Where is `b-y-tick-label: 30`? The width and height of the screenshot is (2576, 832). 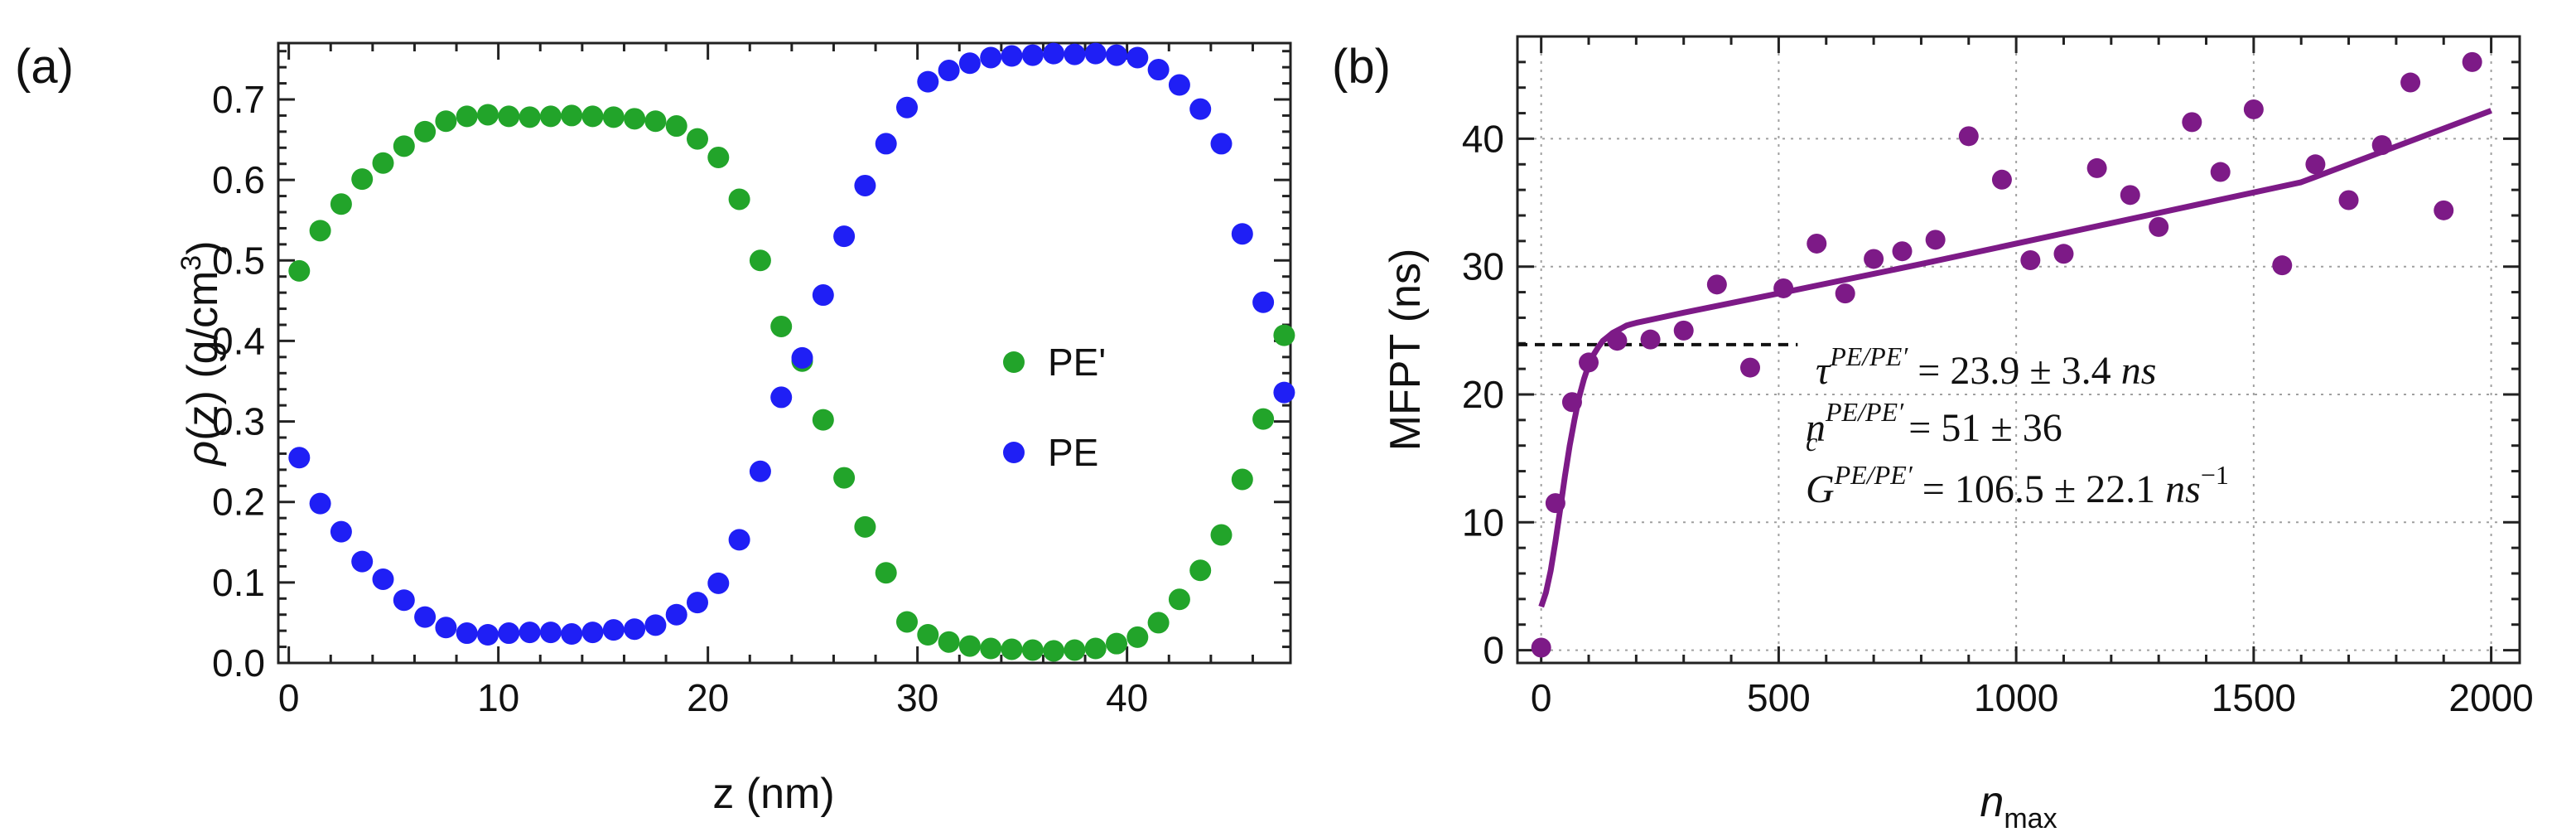 b-y-tick-label: 30 is located at coordinates (1483, 266).